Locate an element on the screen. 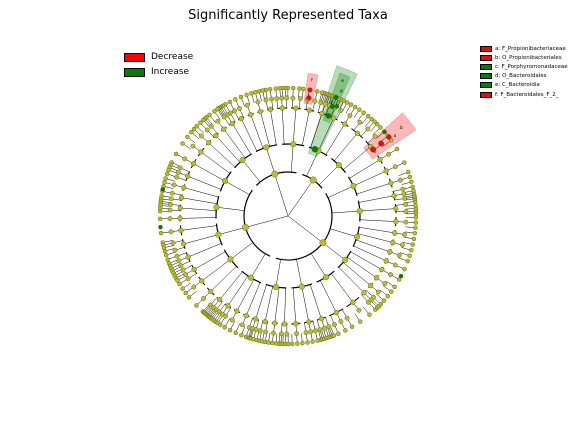  increase-node is located at coordinates (160, 227).